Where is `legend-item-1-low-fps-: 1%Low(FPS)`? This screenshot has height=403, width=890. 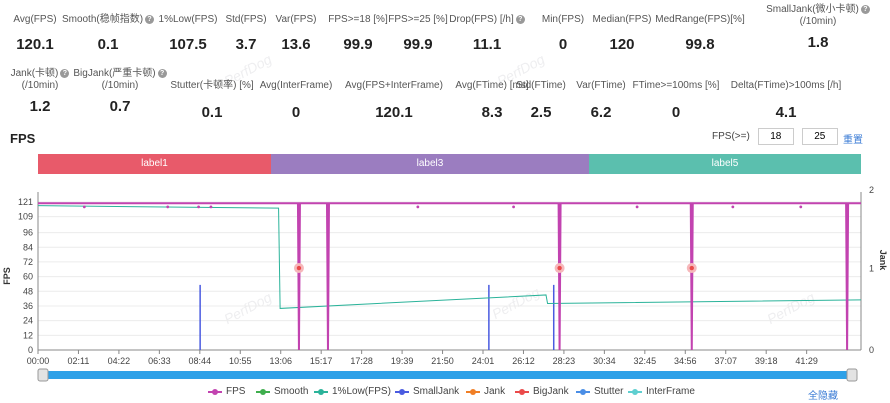
legend-item-1-low-fps-: 1%Low(FPS) is located at coordinates (352, 391).